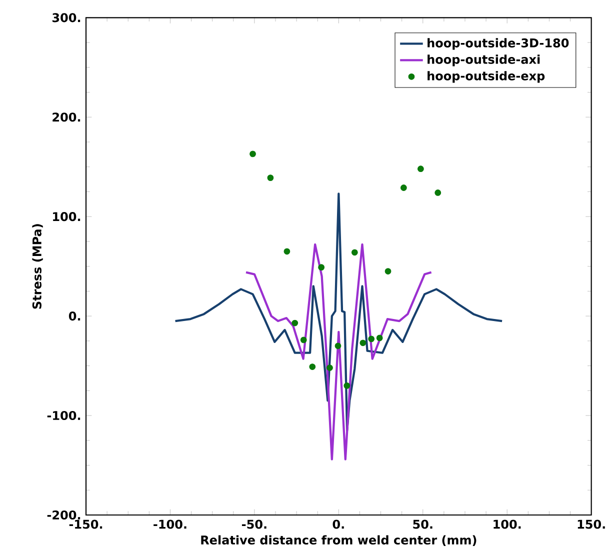 This screenshot has width=612, height=556. What do you see at coordinates (63, 415) in the screenshot?
I see `y-tick-label: -100.` at bounding box center [63, 415].